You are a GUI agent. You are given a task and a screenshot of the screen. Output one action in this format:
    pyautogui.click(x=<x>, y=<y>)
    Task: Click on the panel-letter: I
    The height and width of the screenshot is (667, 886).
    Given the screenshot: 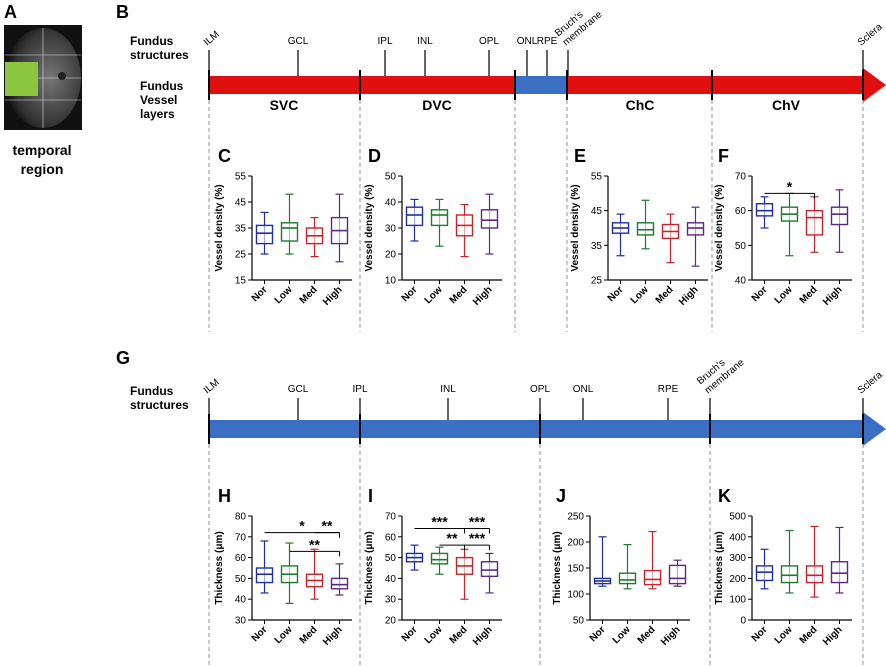 What is the action you would take?
    pyautogui.click(x=370, y=496)
    